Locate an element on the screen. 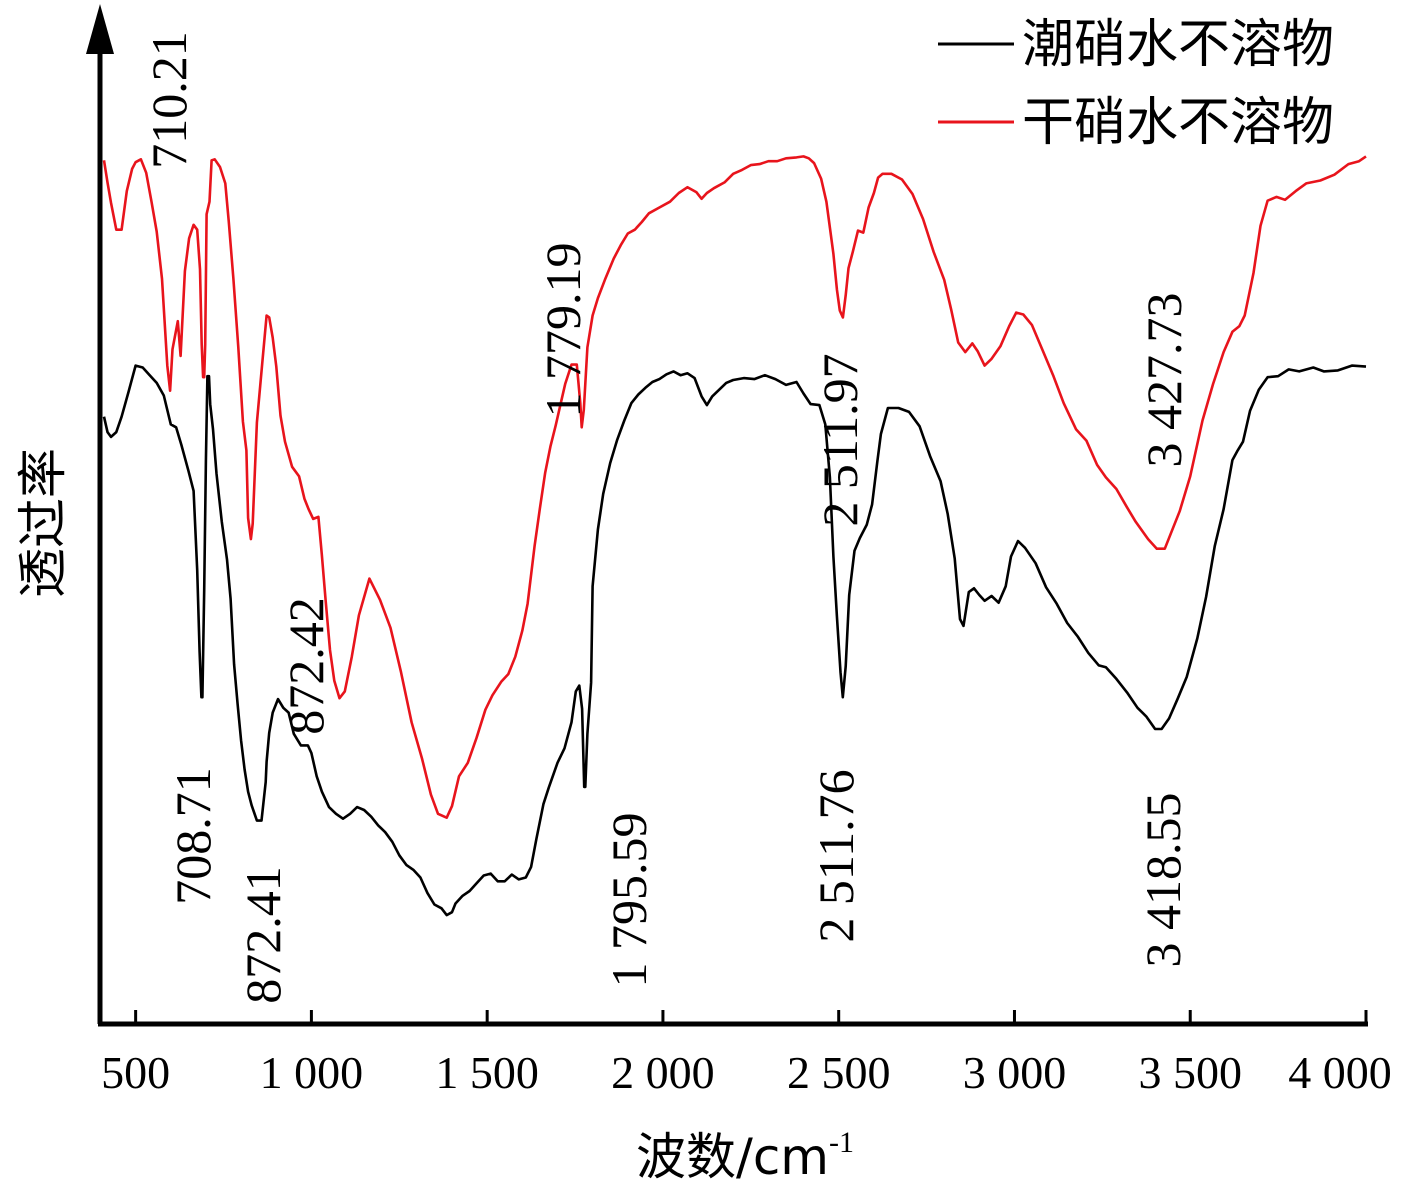 The width and height of the screenshot is (1417, 1181). peak-label-3418-55: 3 418.55 is located at coordinates (1163, 880).